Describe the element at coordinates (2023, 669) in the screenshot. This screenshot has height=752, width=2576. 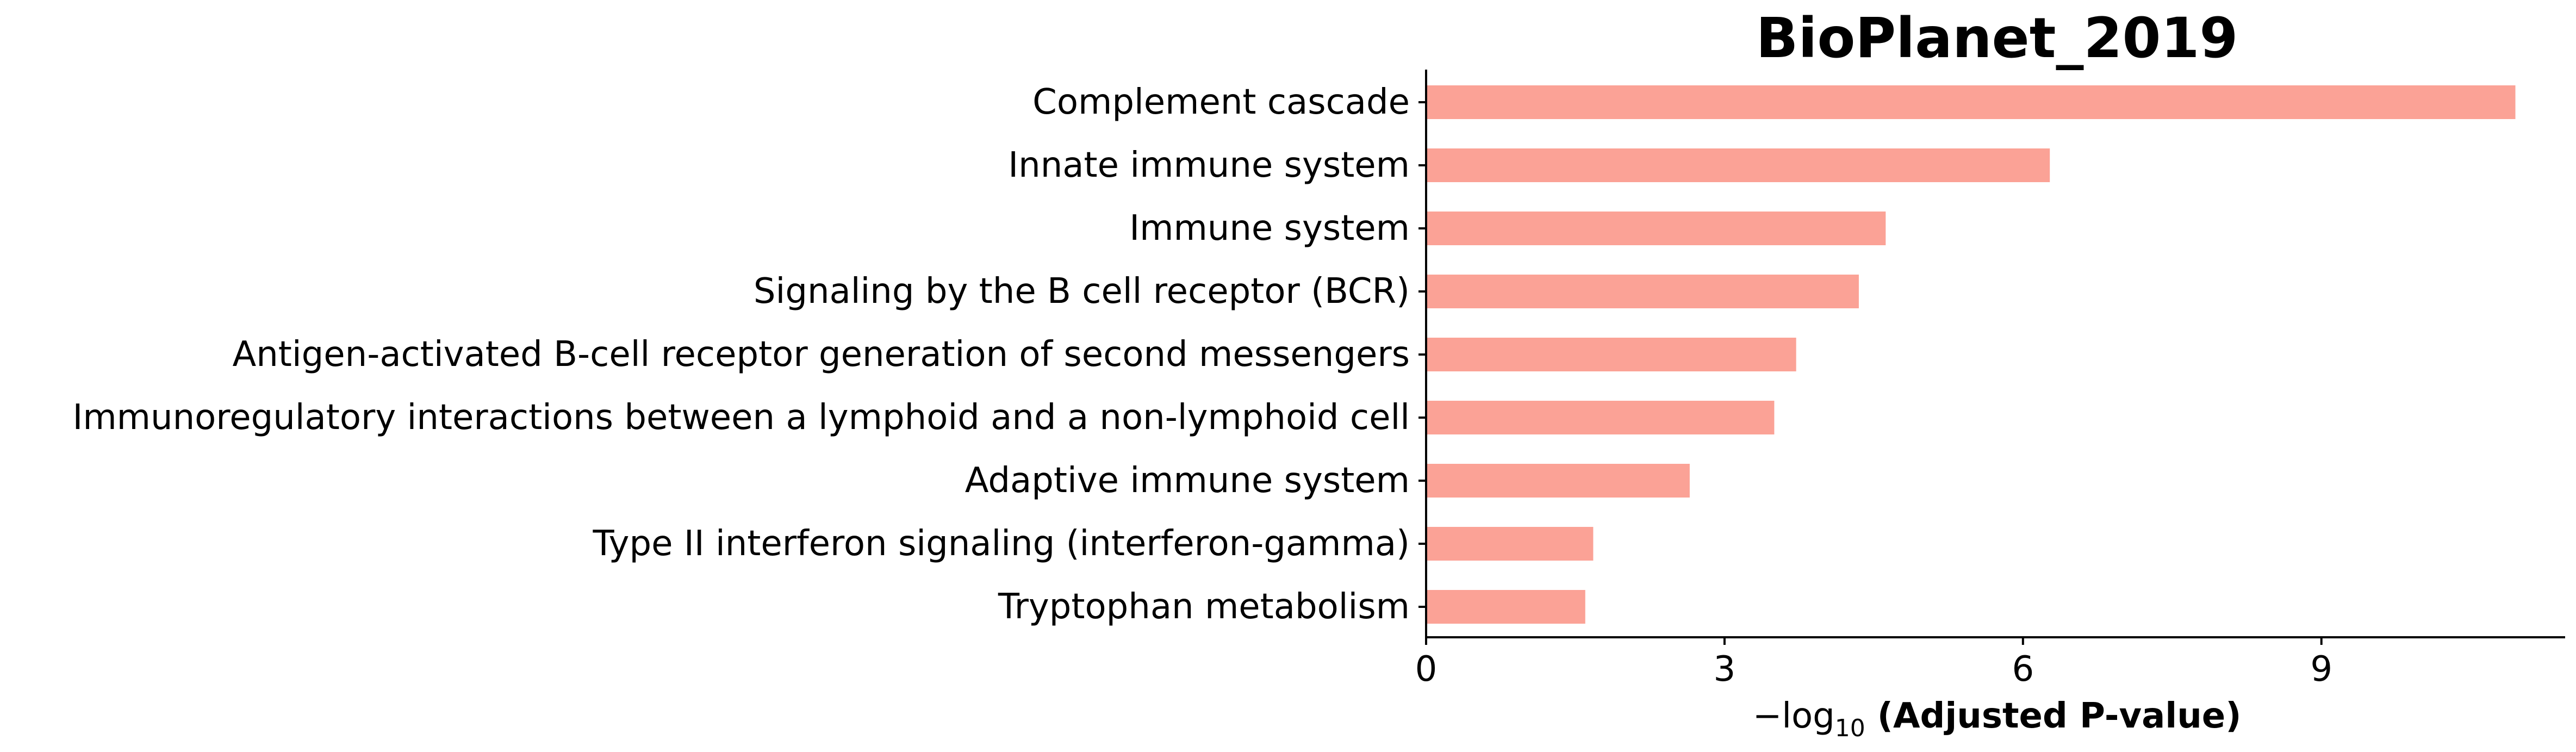
I see `x-tick-label: 6` at that location.